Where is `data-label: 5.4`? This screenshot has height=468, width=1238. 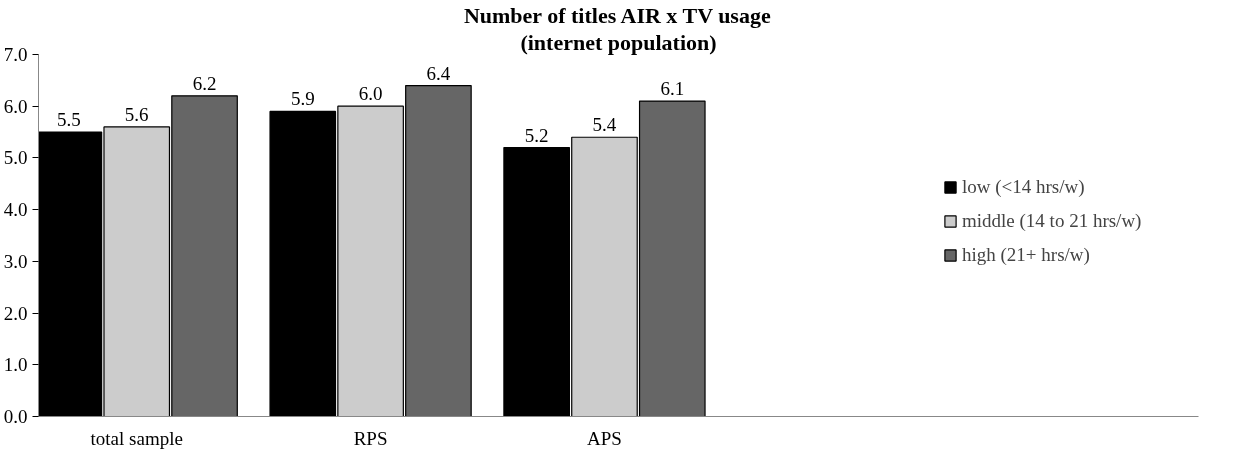
data-label: 5.4 is located at coordinates (604, 125).